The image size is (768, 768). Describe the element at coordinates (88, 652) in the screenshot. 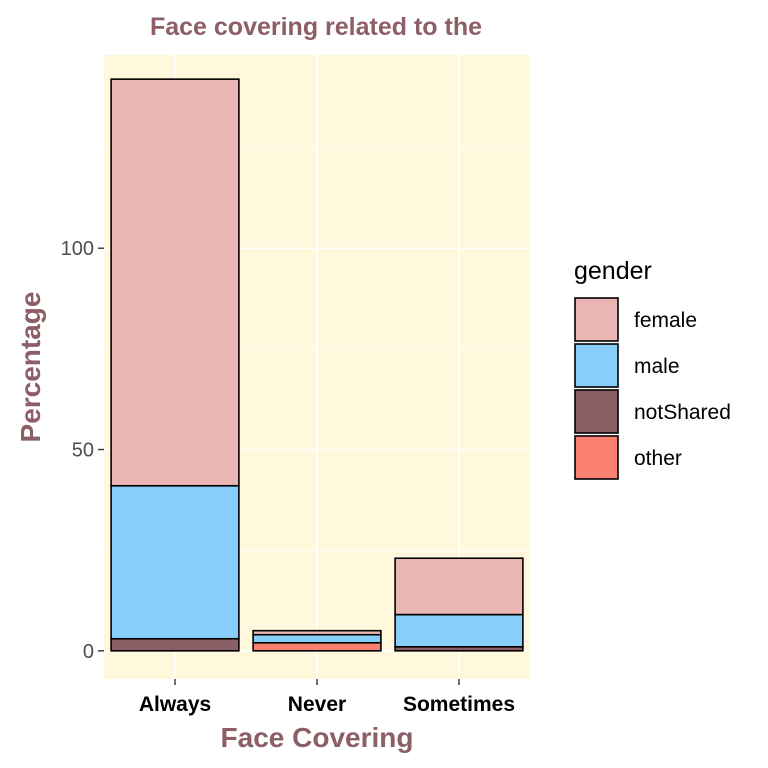

I see `y-tick-label: 0` at that location.